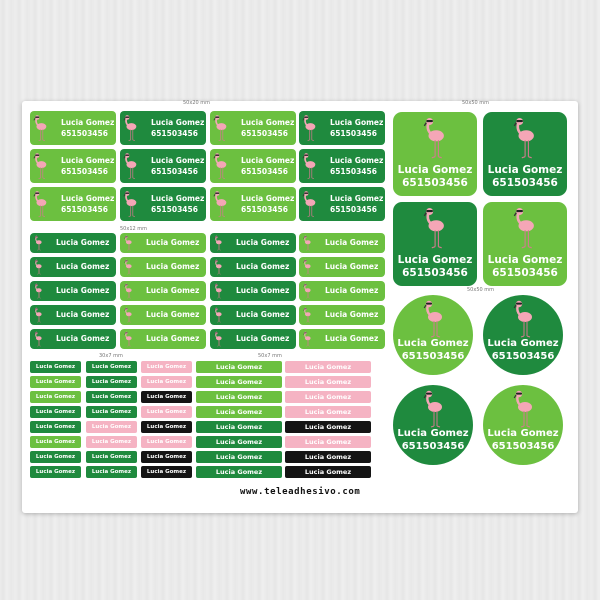 The height and width of the screenshot is (600, 600). What do you see at coordinates (134, 229) in the screenshot?
I see `size-label-50x12: 50x12 mm` at bounding box center [134, 229].